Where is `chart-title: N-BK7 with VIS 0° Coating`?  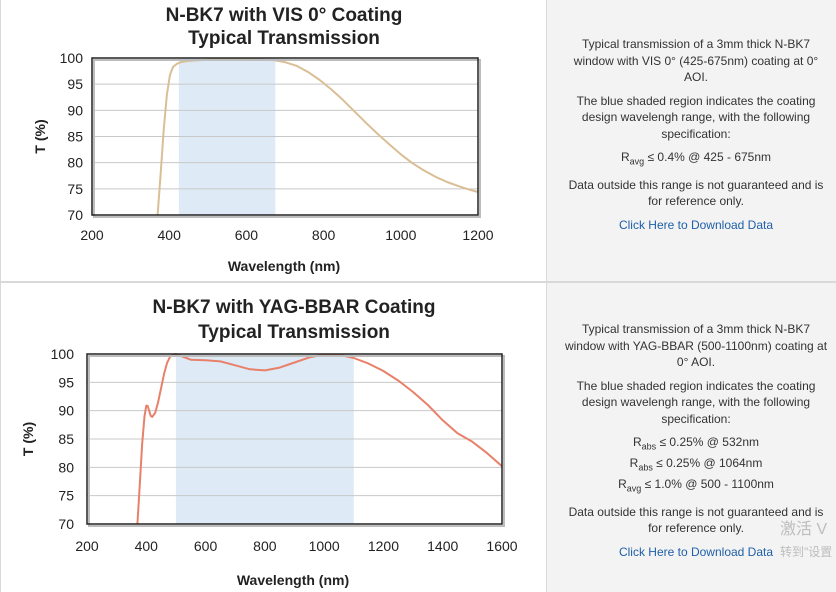 chart-title: N-BK7 with VIS 0° Coating is located at coordinates (284, 15).